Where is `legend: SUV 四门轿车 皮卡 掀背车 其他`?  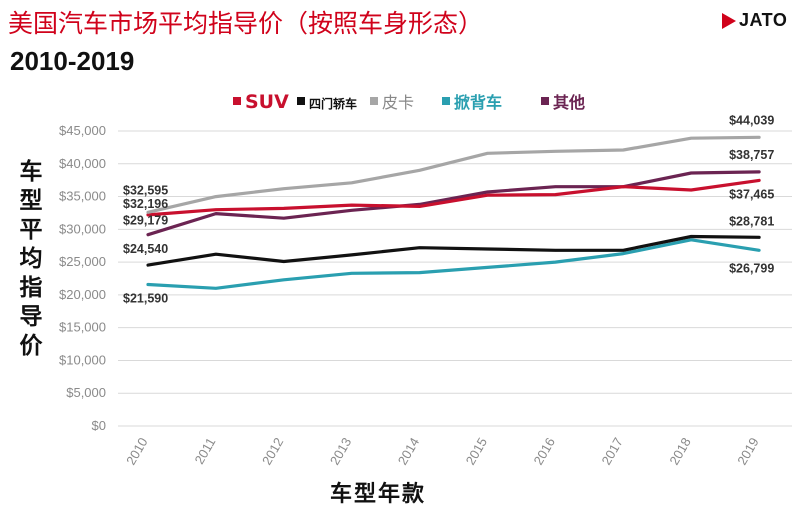 legend: SUV 四门轿车 皮卡 掀背车 其他 is located at coordinates (409, 102).